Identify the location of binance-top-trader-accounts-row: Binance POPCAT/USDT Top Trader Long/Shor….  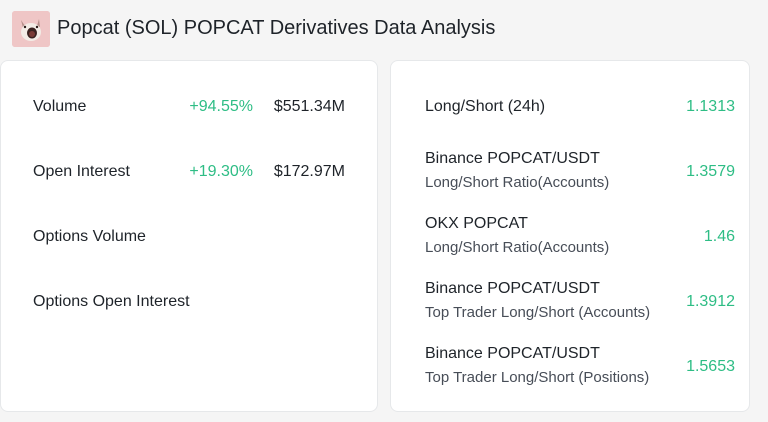
(580, 301).